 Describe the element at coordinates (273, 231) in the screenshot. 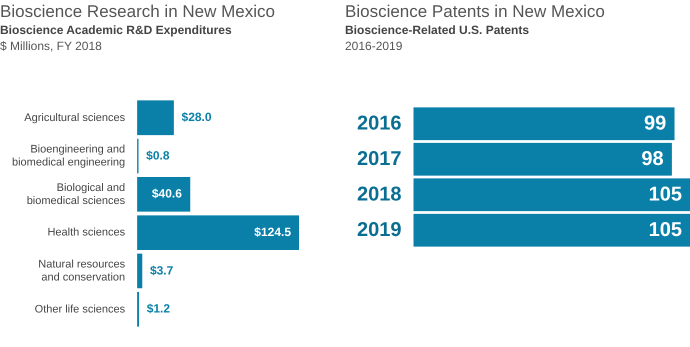

I see `data-label: $124.5` at that location.